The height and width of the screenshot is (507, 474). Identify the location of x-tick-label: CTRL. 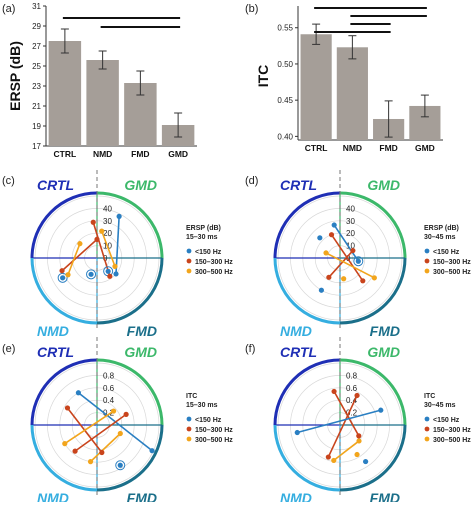
(316, 148).